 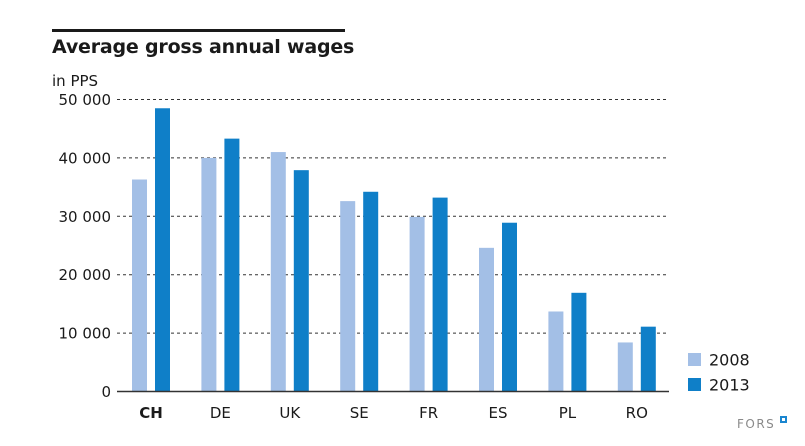 What do you see at coordinates (625, 367) in the screenshot?
I see `bar-ro-2008` at bounding box center [625, 367].